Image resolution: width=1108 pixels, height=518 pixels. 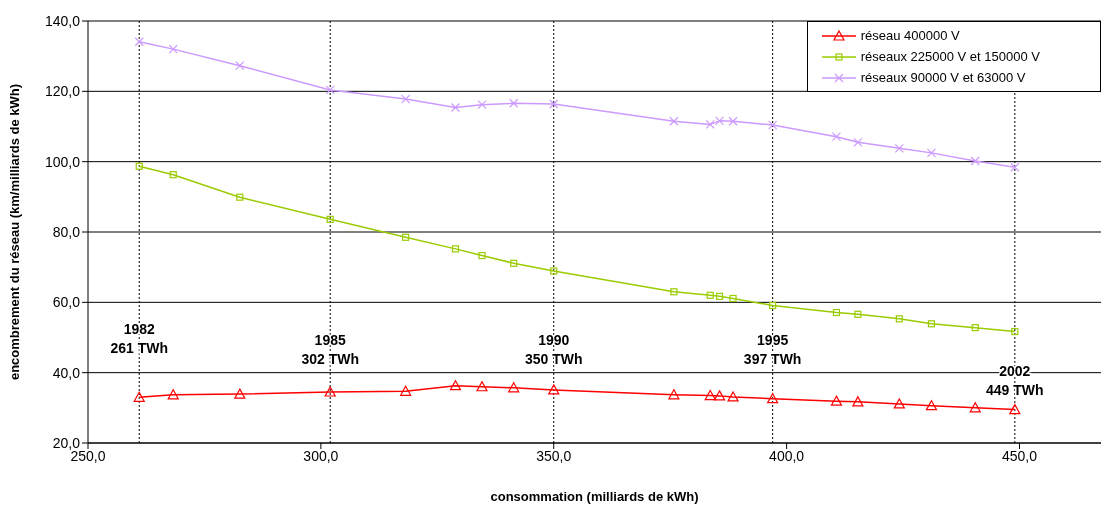 I want to click on x-tick-label: 450,0, so click(x=1019, y=455).